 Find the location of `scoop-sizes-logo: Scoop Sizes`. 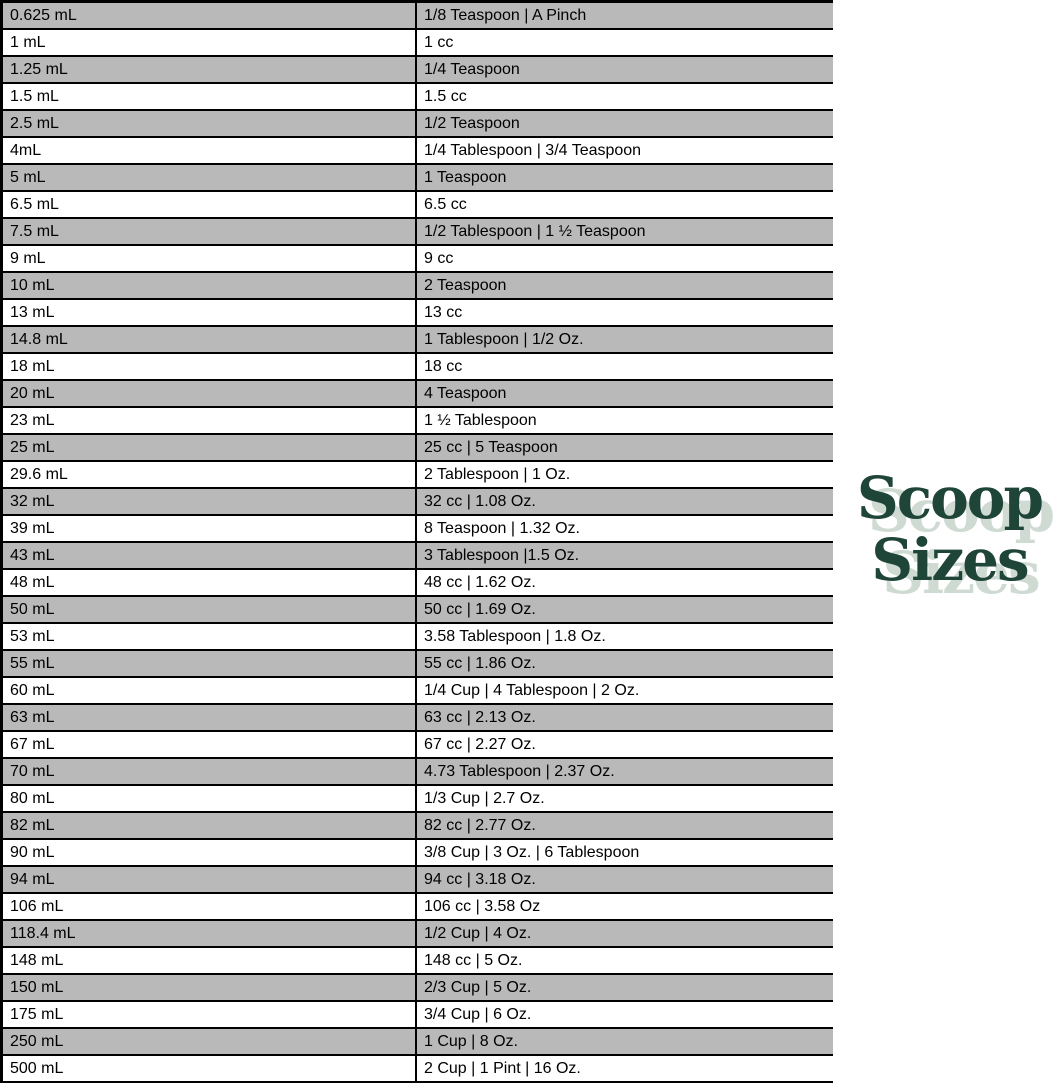

scoop-sizes-logo: Scoop Sizes is located at coordinates (949, 529).